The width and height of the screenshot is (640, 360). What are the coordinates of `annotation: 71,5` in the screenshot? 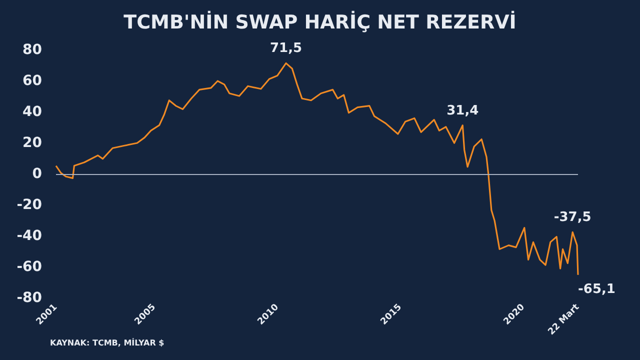 It's located at (286, 48).